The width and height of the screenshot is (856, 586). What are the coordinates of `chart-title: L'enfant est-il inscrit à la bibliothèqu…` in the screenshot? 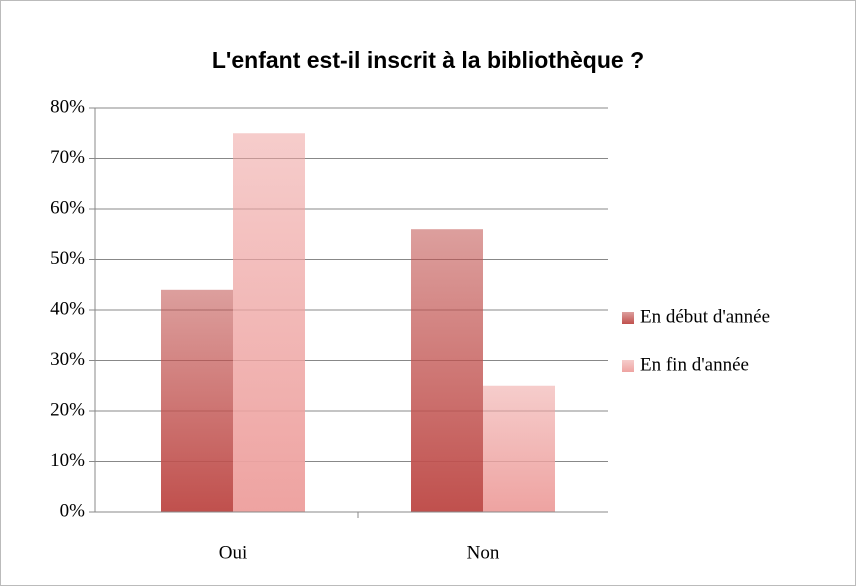 It's located at (428, 60).